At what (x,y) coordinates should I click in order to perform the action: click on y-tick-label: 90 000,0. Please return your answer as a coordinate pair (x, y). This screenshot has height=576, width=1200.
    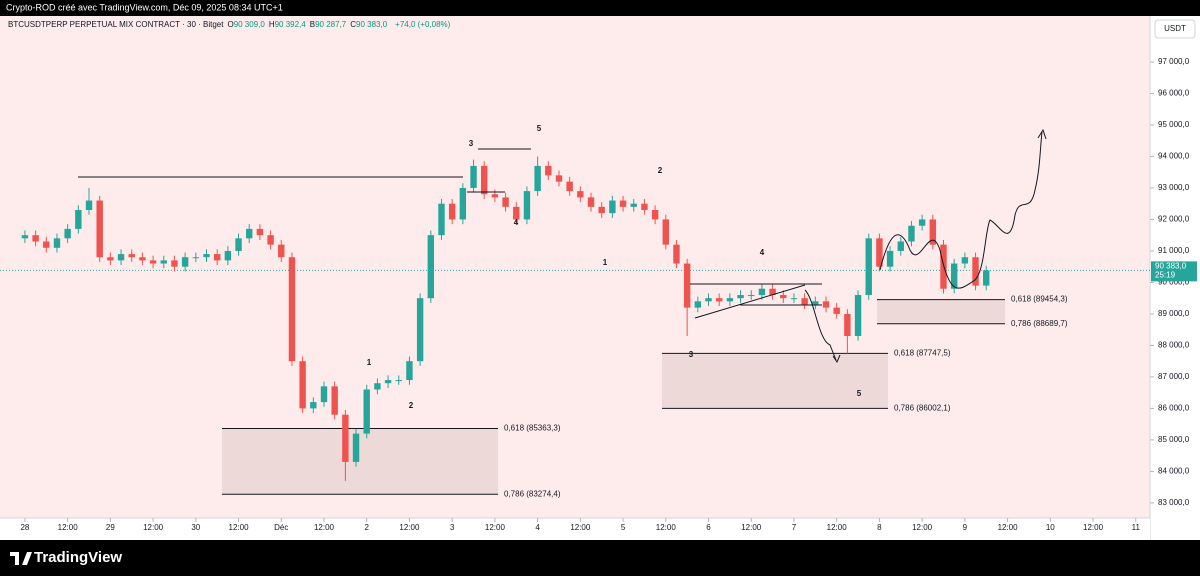
    Looking at the image, I should click on (1174, 282).